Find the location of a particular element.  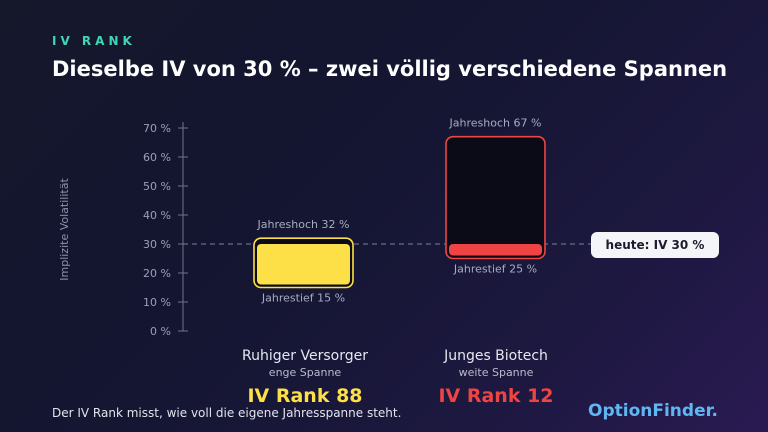

category-subtitle: enge Spanne is located at coordinates (305, 372).